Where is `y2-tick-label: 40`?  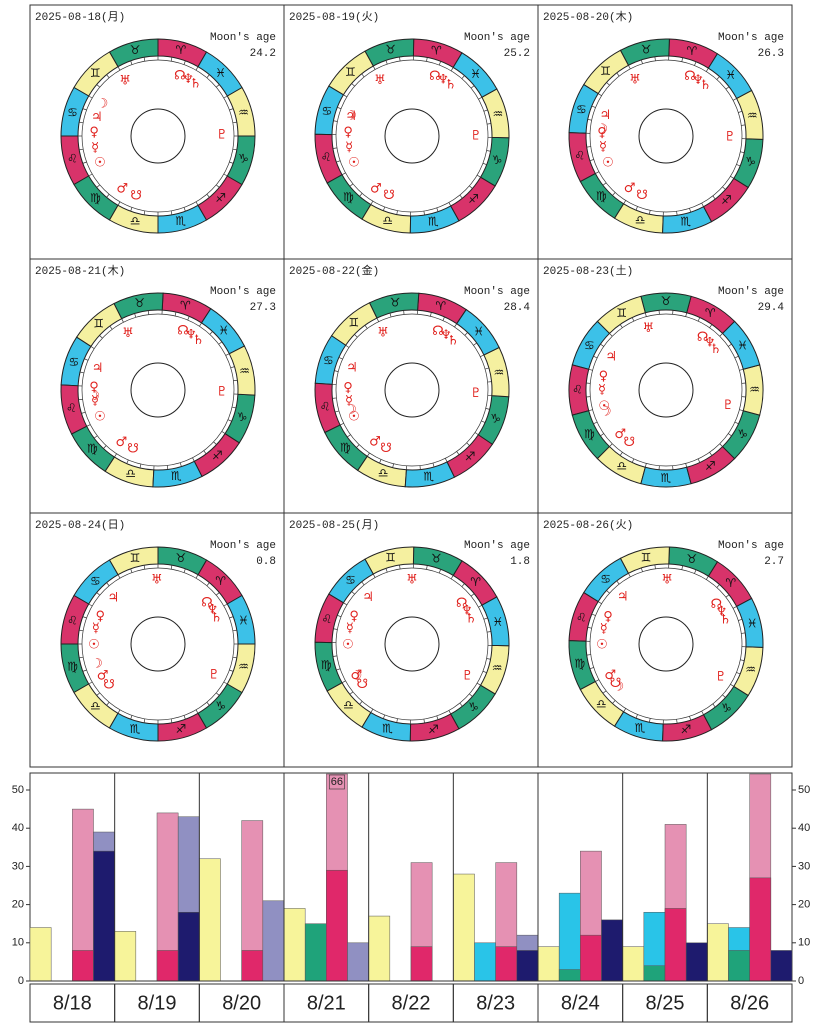
y2-tick-label: 40 is located at coordinates (804, 828).